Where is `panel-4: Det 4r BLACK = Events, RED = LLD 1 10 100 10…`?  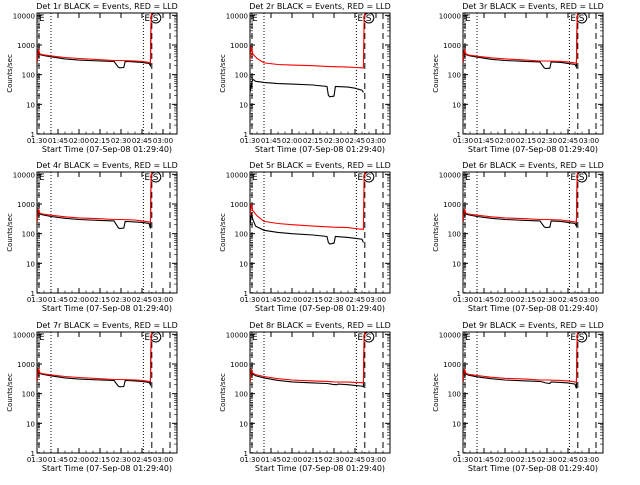
panel-4: Det 4r BLACK = Events, RED = LLD 1 10 100 10… is located at coordinates (92, 237).